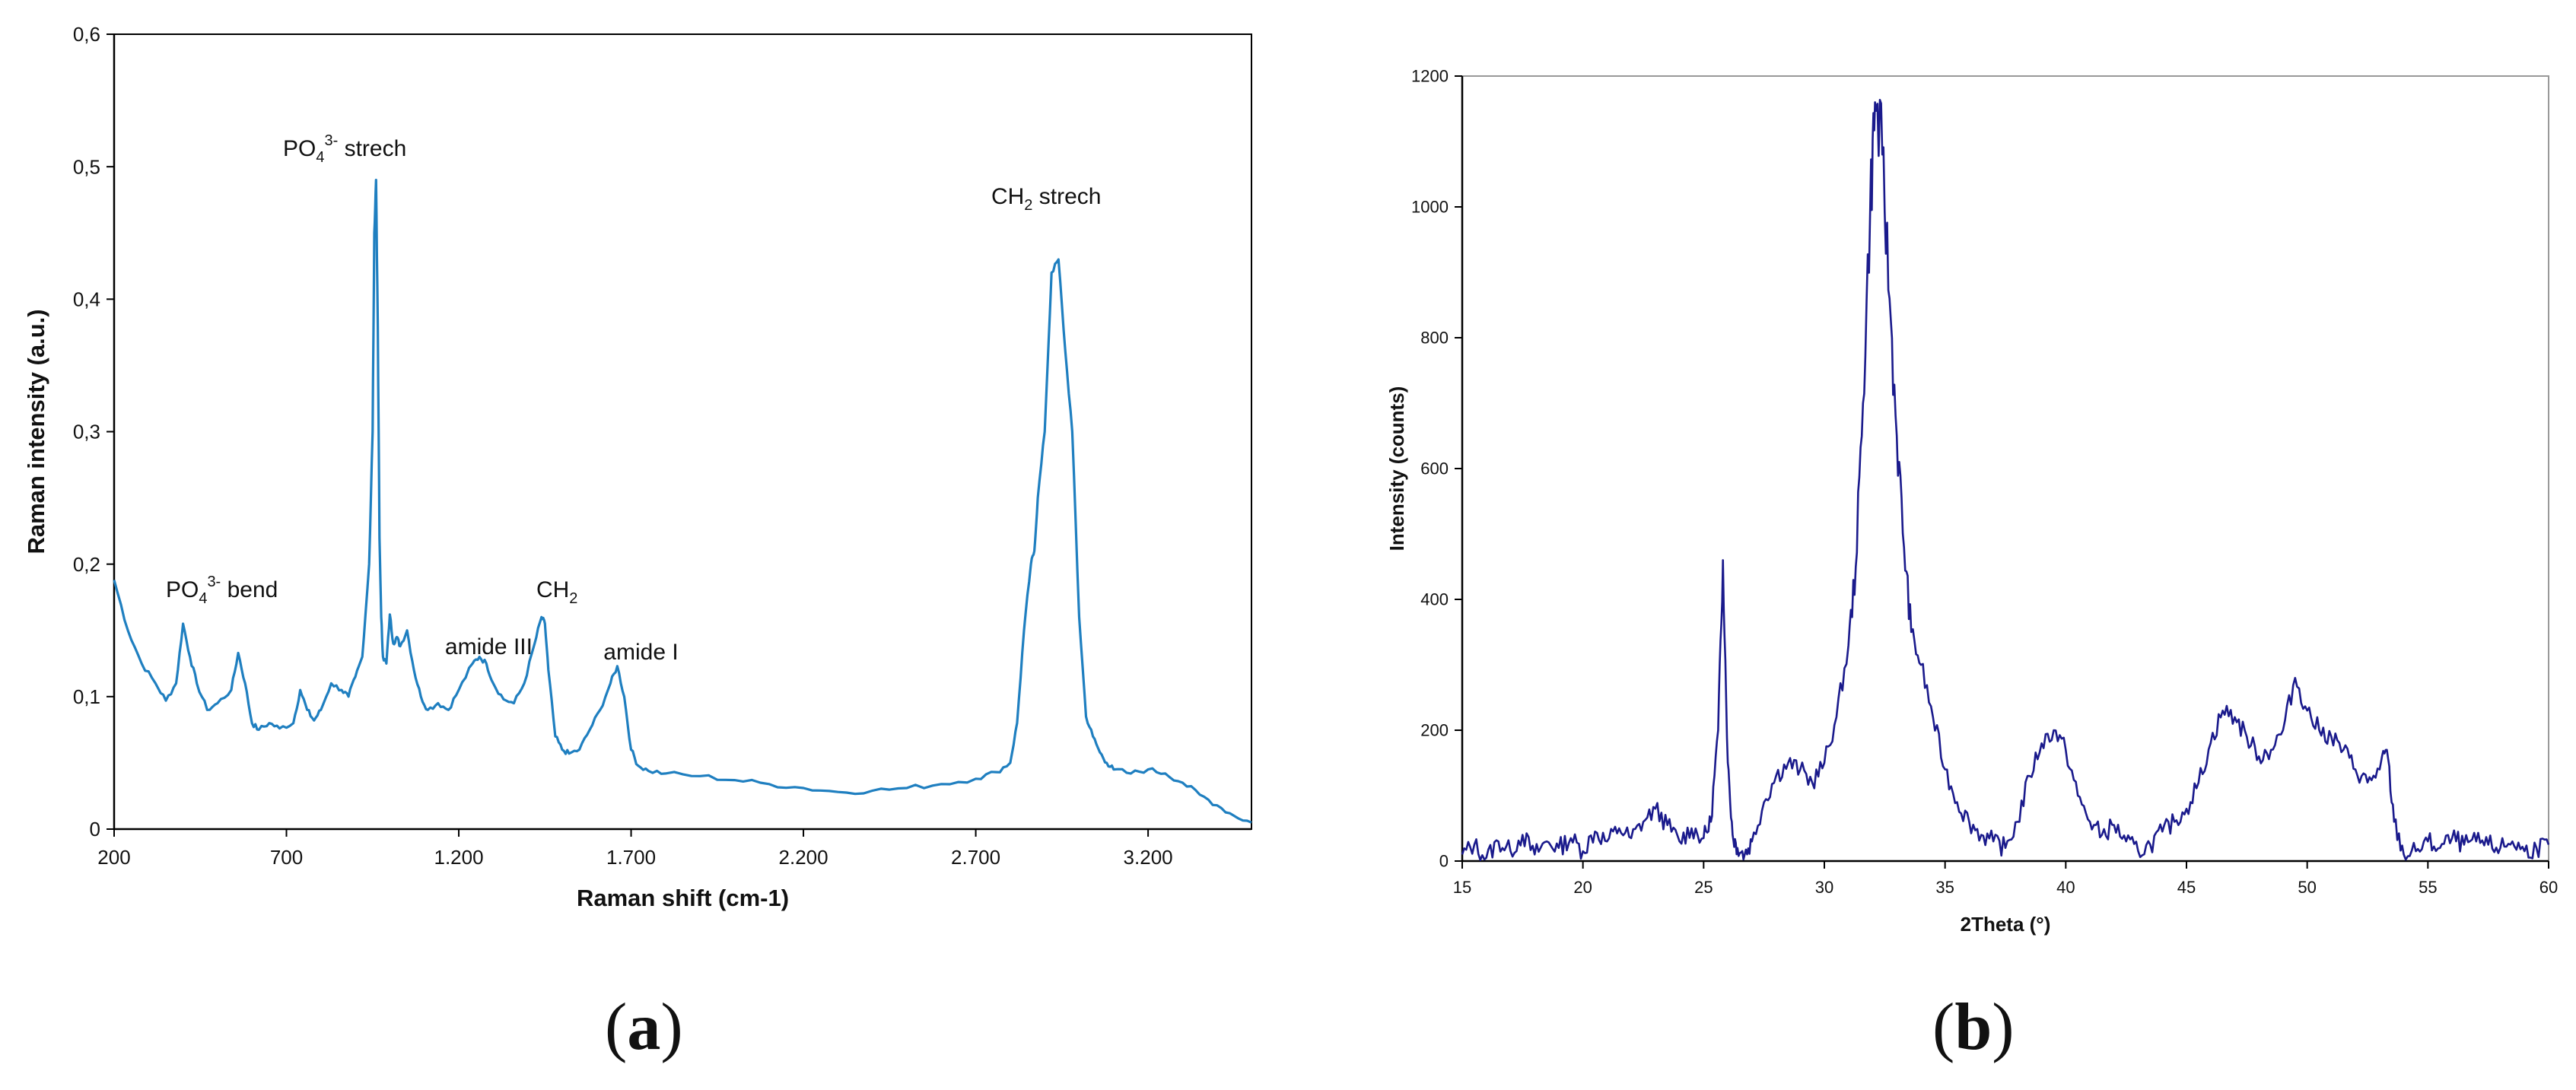 The image size is (2576, 1090). What do you see at coordinates (1583, 887) in the screenshot?
I see `x-tick-label: 20` at bounding box center [1583, 887].